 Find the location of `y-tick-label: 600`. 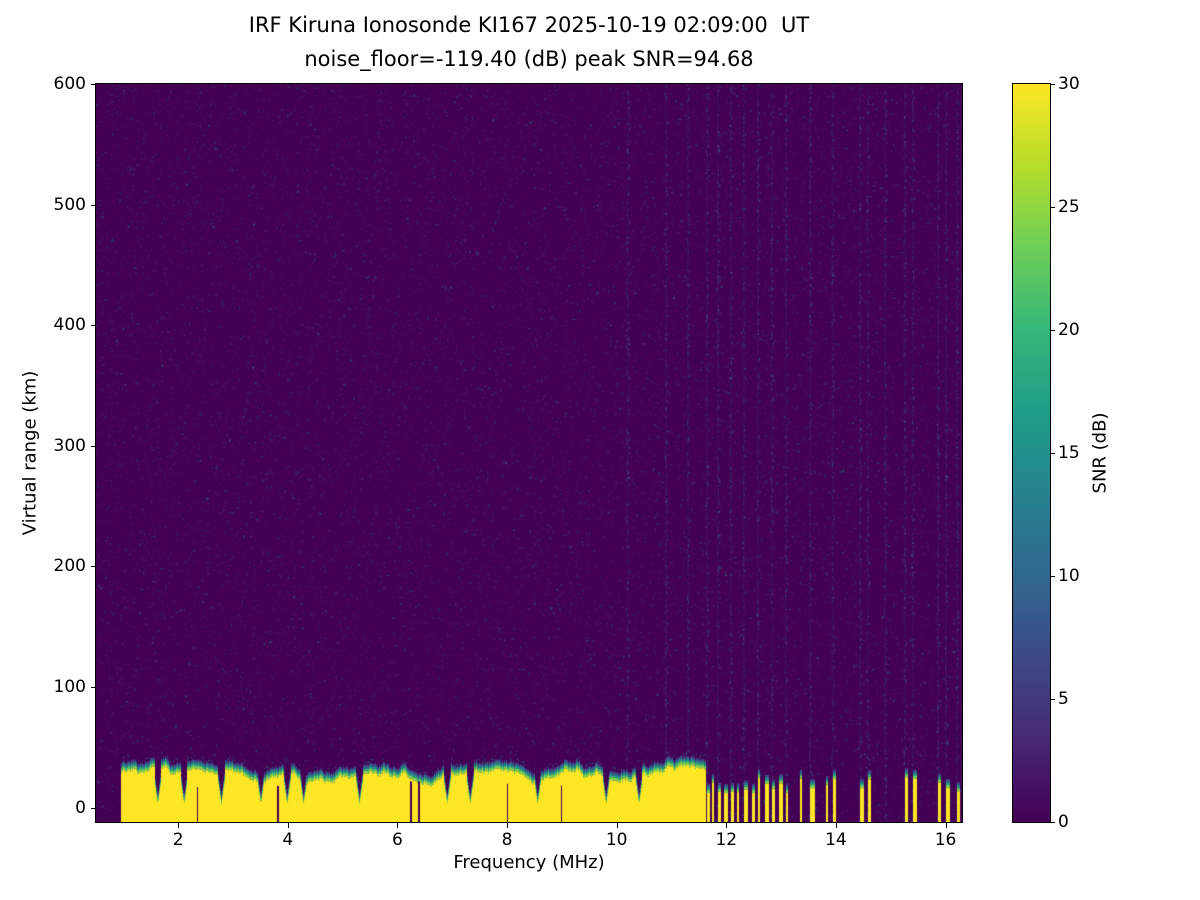

y-tick-label: 600 is located at coordinates (69, 84).